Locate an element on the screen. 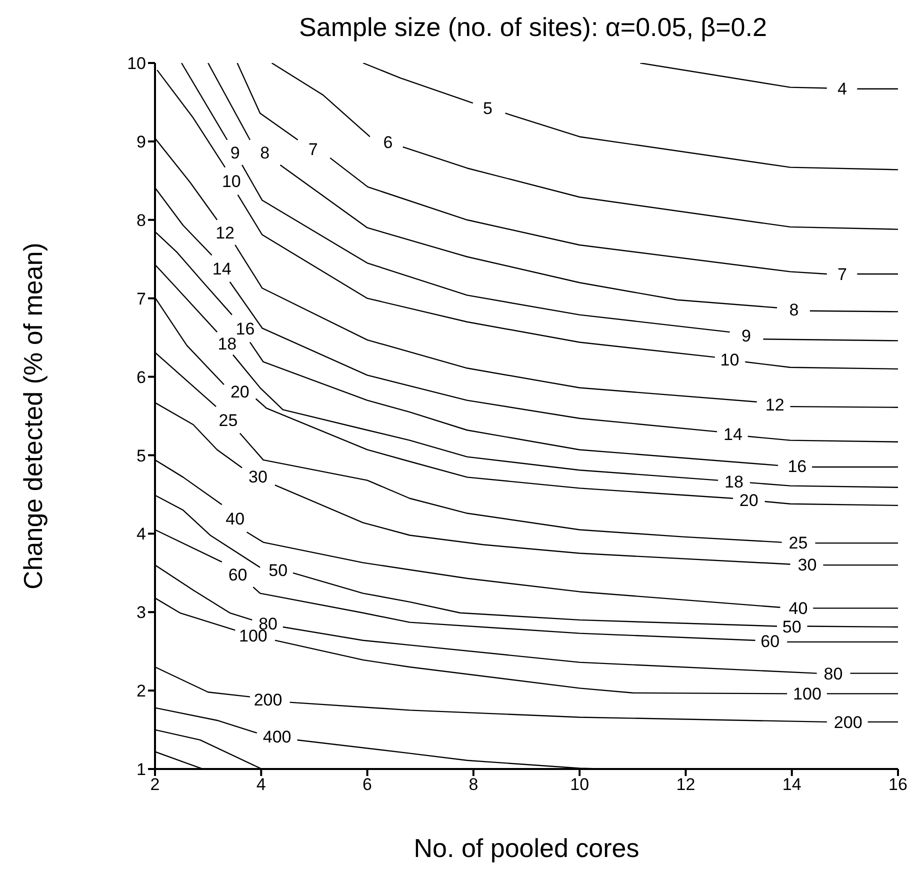 The height and width of the screenshot is (887, 915). x-tick-label: 8 is located at coordinates (473, 784).